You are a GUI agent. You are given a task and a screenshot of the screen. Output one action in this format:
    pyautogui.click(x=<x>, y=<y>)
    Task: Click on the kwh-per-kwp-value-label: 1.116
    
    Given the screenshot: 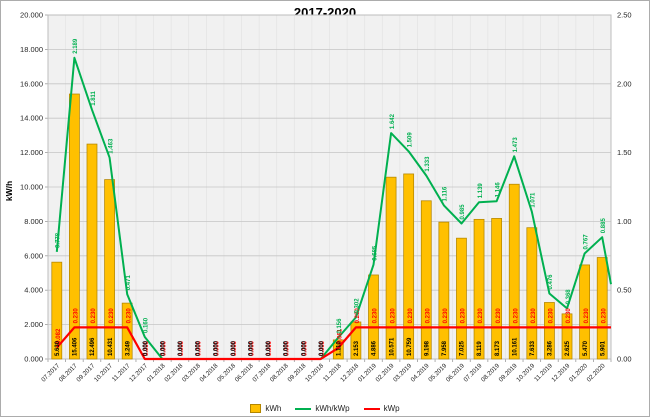 What is the action you would take?
    pyautogui.click(x=446, y=193)
    